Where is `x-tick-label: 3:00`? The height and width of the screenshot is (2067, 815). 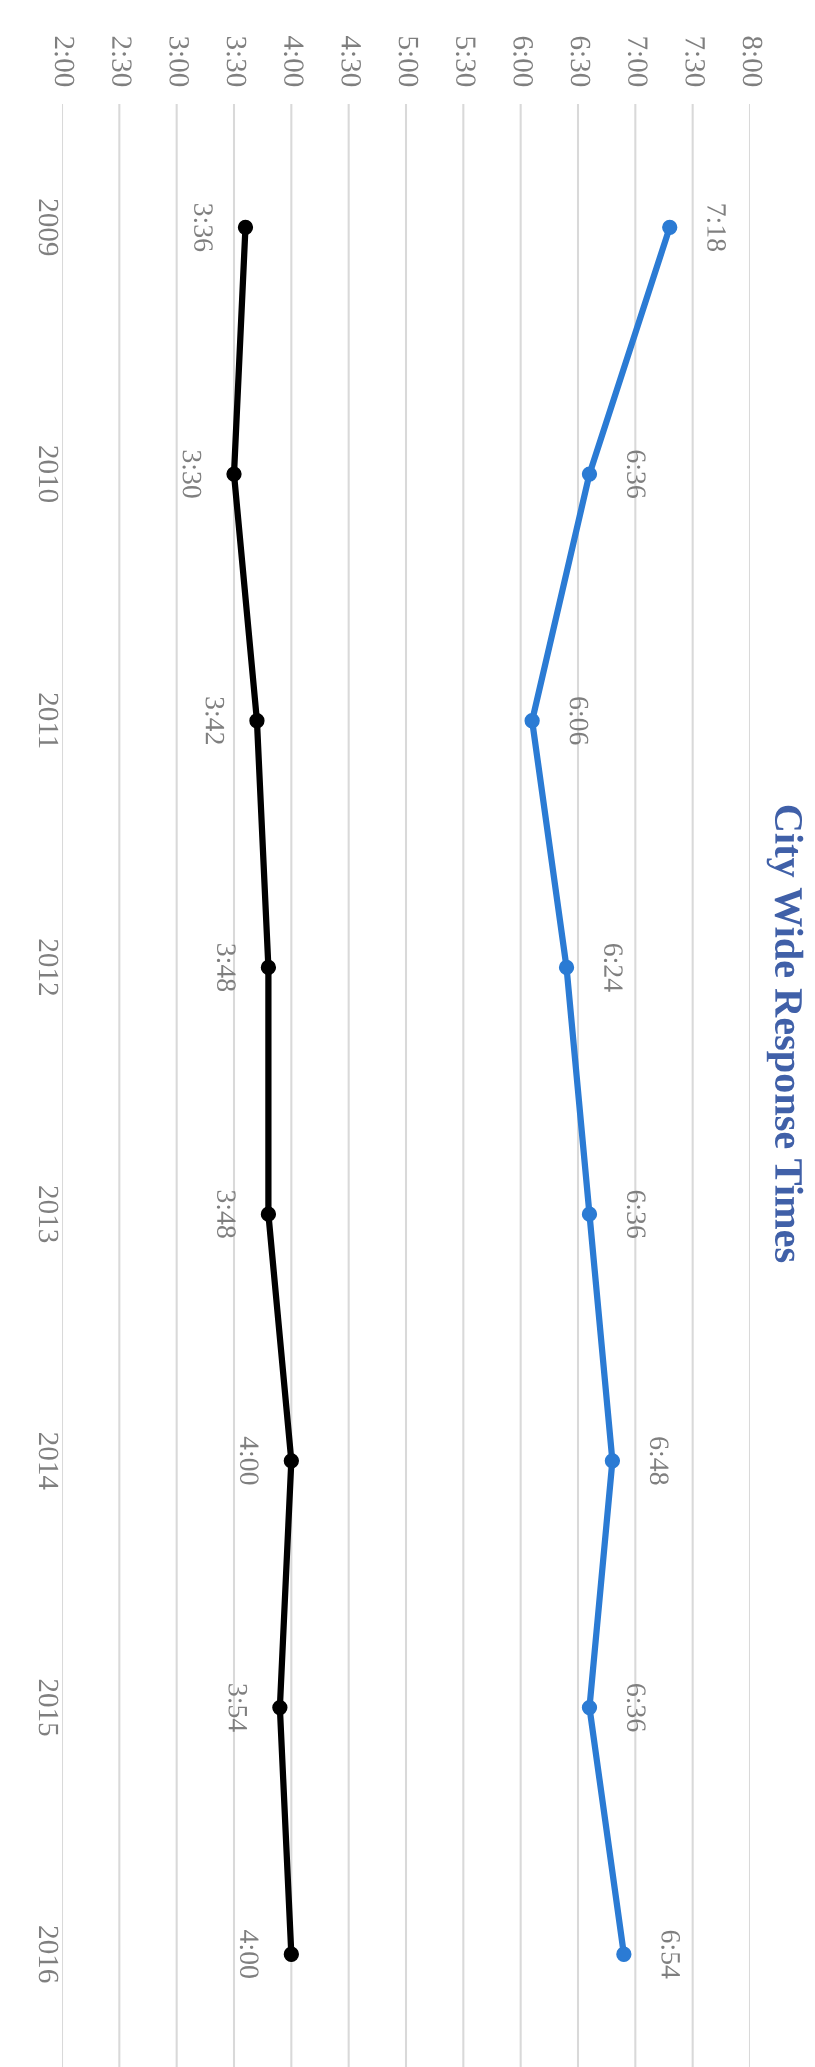 x-tick-label: 3:00 is located at coordinates (179, 61).